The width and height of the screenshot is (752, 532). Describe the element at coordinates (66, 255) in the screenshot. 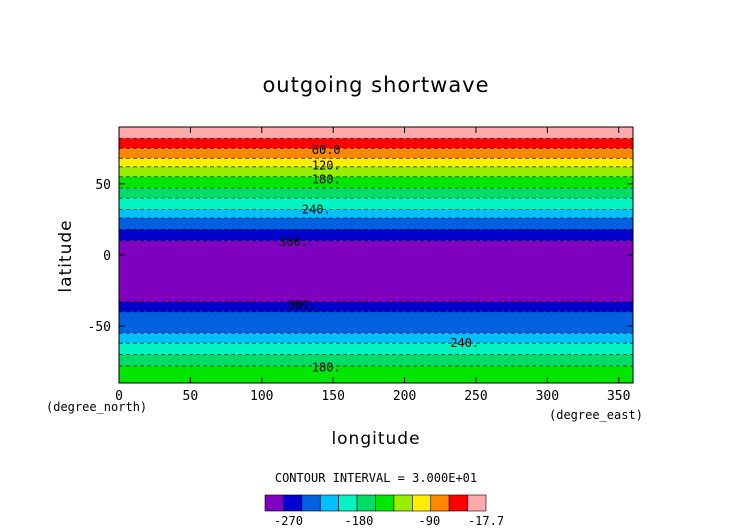

I see `y-axis-label: latitude` at that location.